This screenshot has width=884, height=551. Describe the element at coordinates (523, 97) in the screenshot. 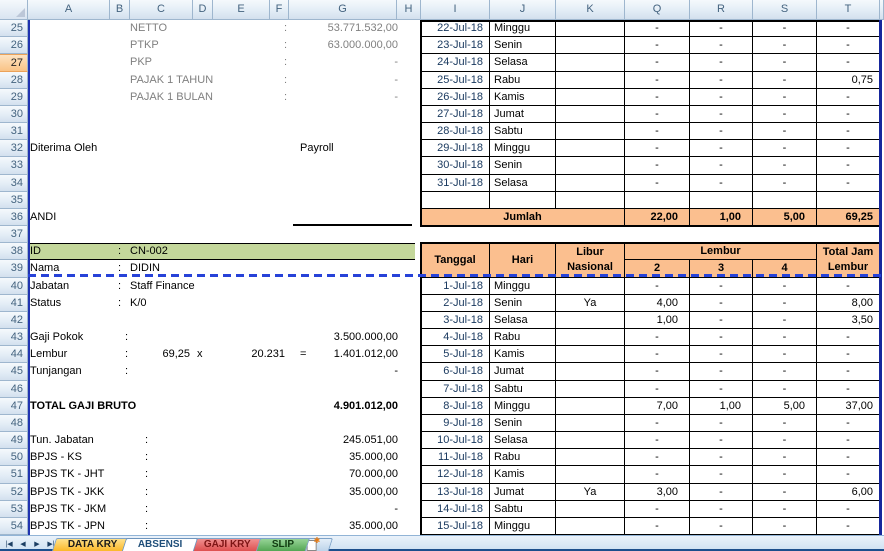

I see `cell-J29: Kamis` at that location.